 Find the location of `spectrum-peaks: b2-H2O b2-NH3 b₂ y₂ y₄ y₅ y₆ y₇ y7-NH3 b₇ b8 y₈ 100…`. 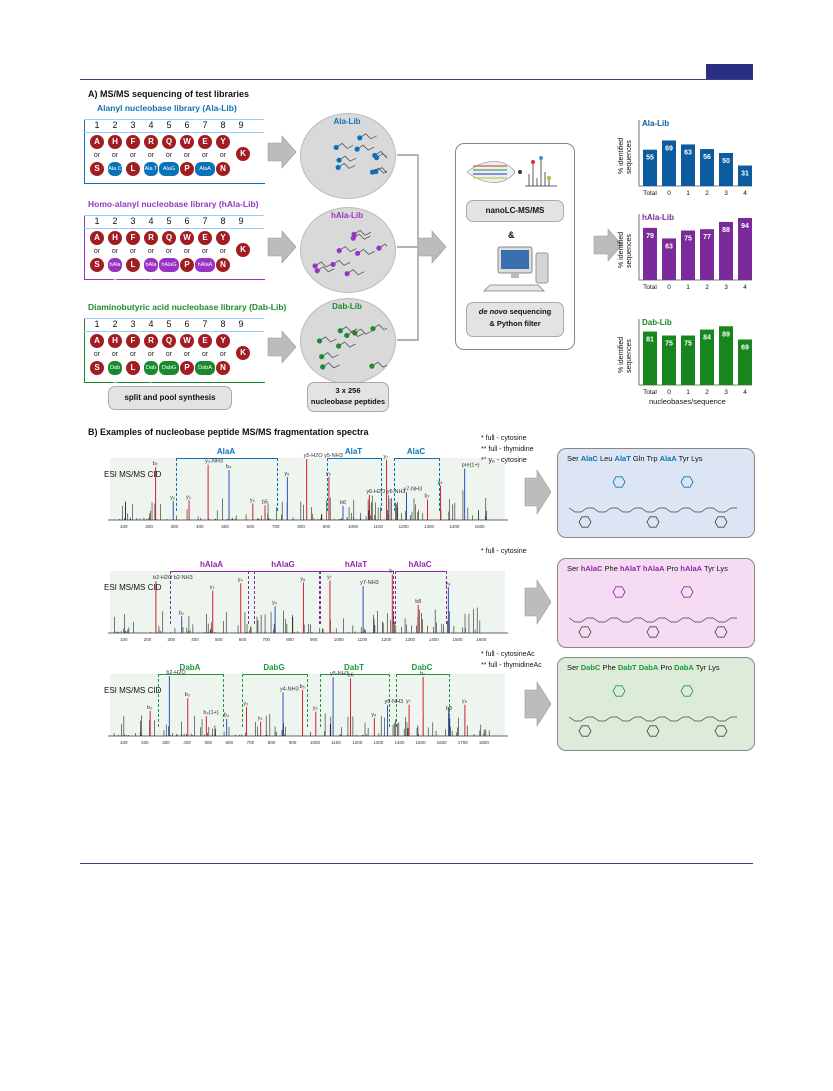

spectrum-peaks: b2-H2O b2-NH3 b₂ y₂ y₄ y₅ y₆ y₇ y7-NH3 b₇ b8 y₈ 100… is located at coordinates (308, 605).